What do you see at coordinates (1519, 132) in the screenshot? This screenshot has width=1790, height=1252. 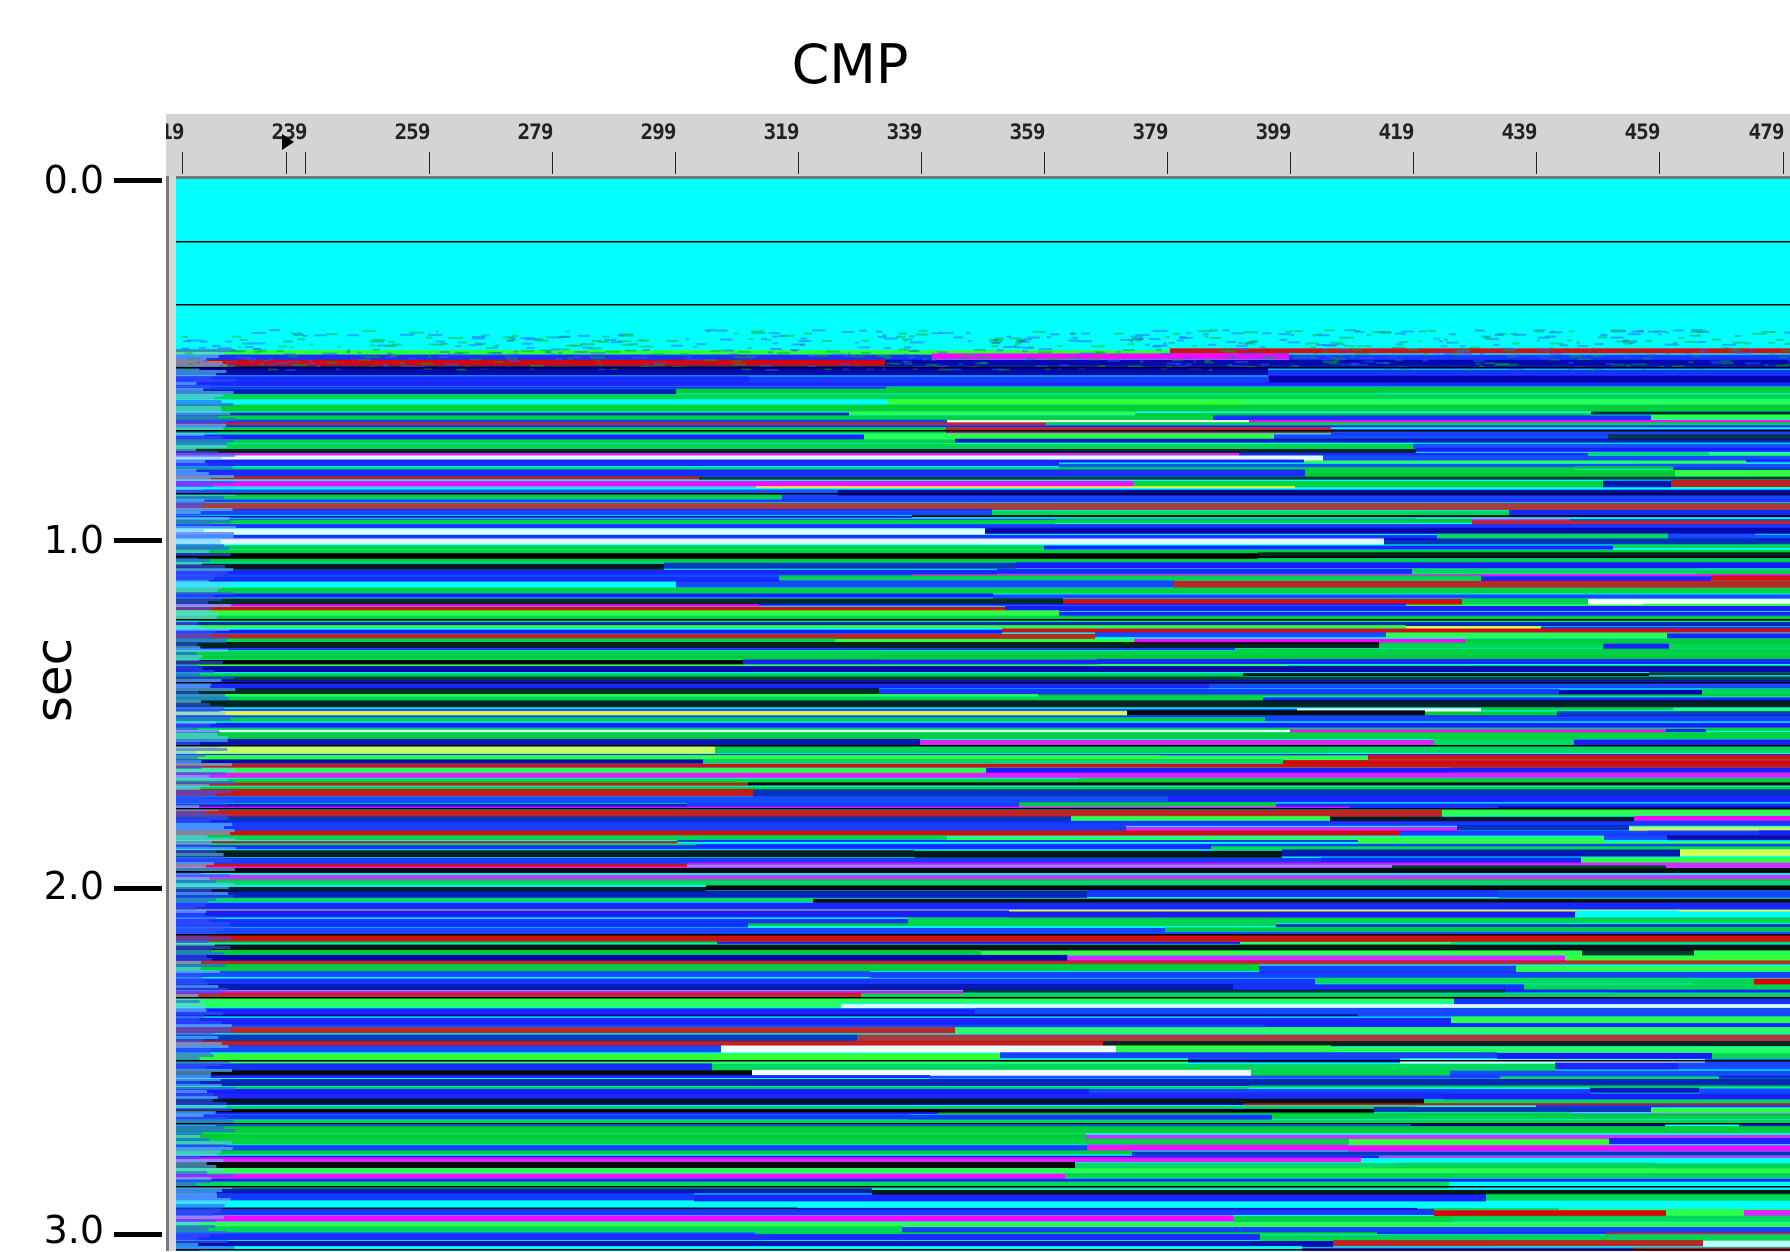 I see `cmp-label-439: 439` at bounding box center [1519, 132].